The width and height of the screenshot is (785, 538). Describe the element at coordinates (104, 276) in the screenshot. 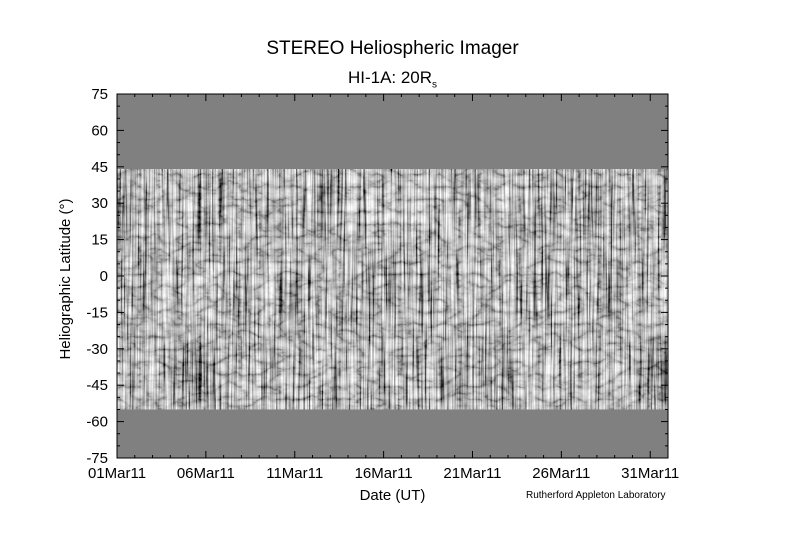

I see `y-tick-label: 0` at that location.